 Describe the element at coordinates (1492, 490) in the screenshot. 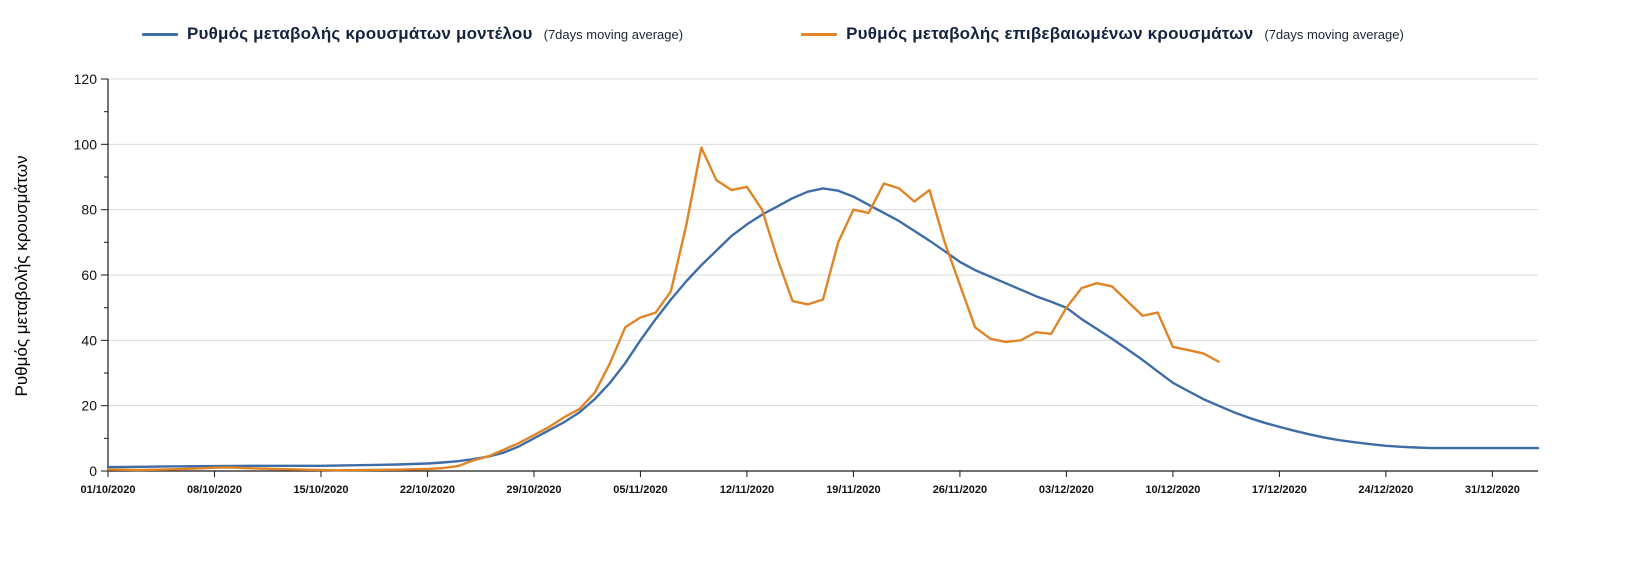

I see `x-tick-label: 31/12/2020` at that location.